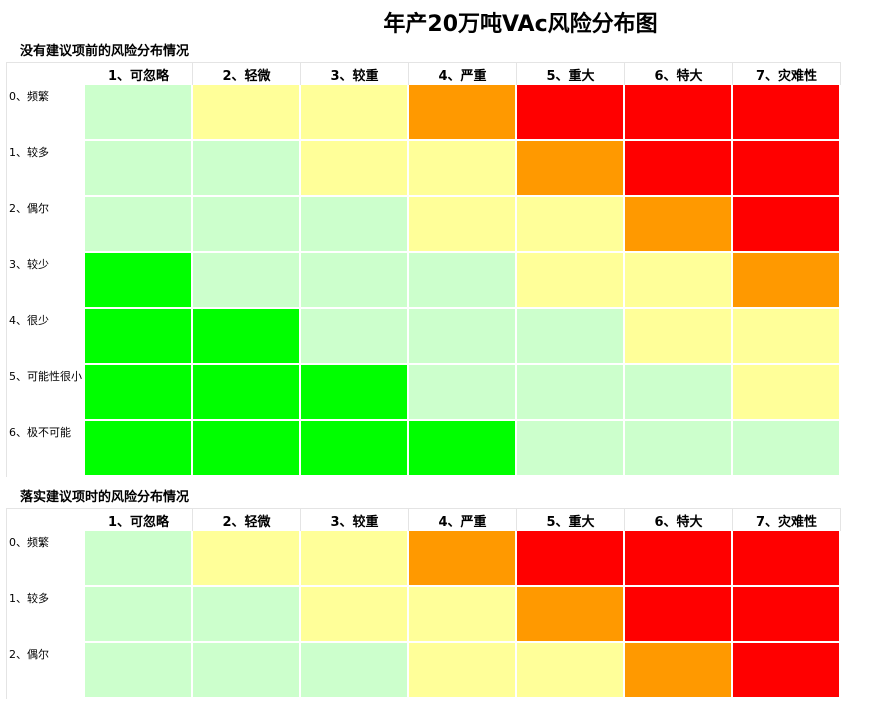 This screenshot has width=891, height=717. I want to click on likelihood-label: 5、可能性很小, so click(45, 393).